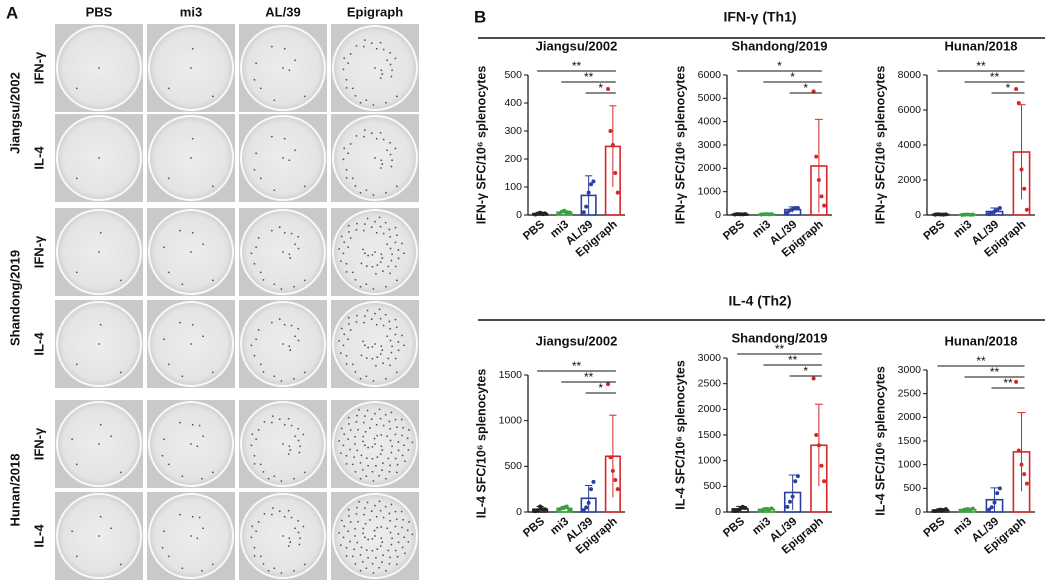 This screenshot has width=1050, height=587. I want to click on row-label: IL-4, so click(38, 158).